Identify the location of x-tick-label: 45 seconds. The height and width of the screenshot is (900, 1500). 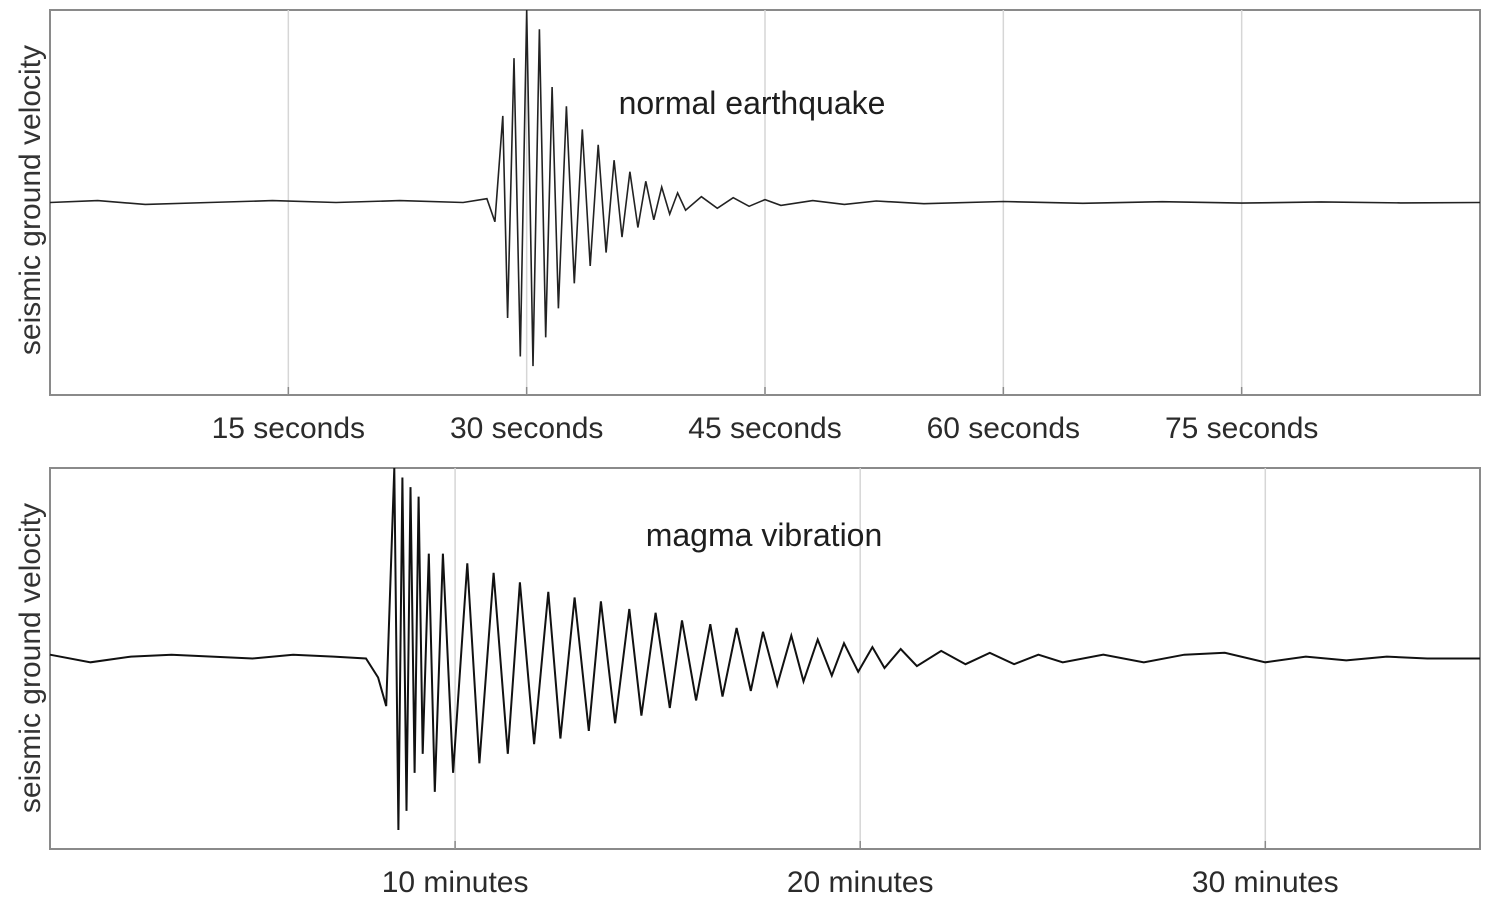
(764, 428).